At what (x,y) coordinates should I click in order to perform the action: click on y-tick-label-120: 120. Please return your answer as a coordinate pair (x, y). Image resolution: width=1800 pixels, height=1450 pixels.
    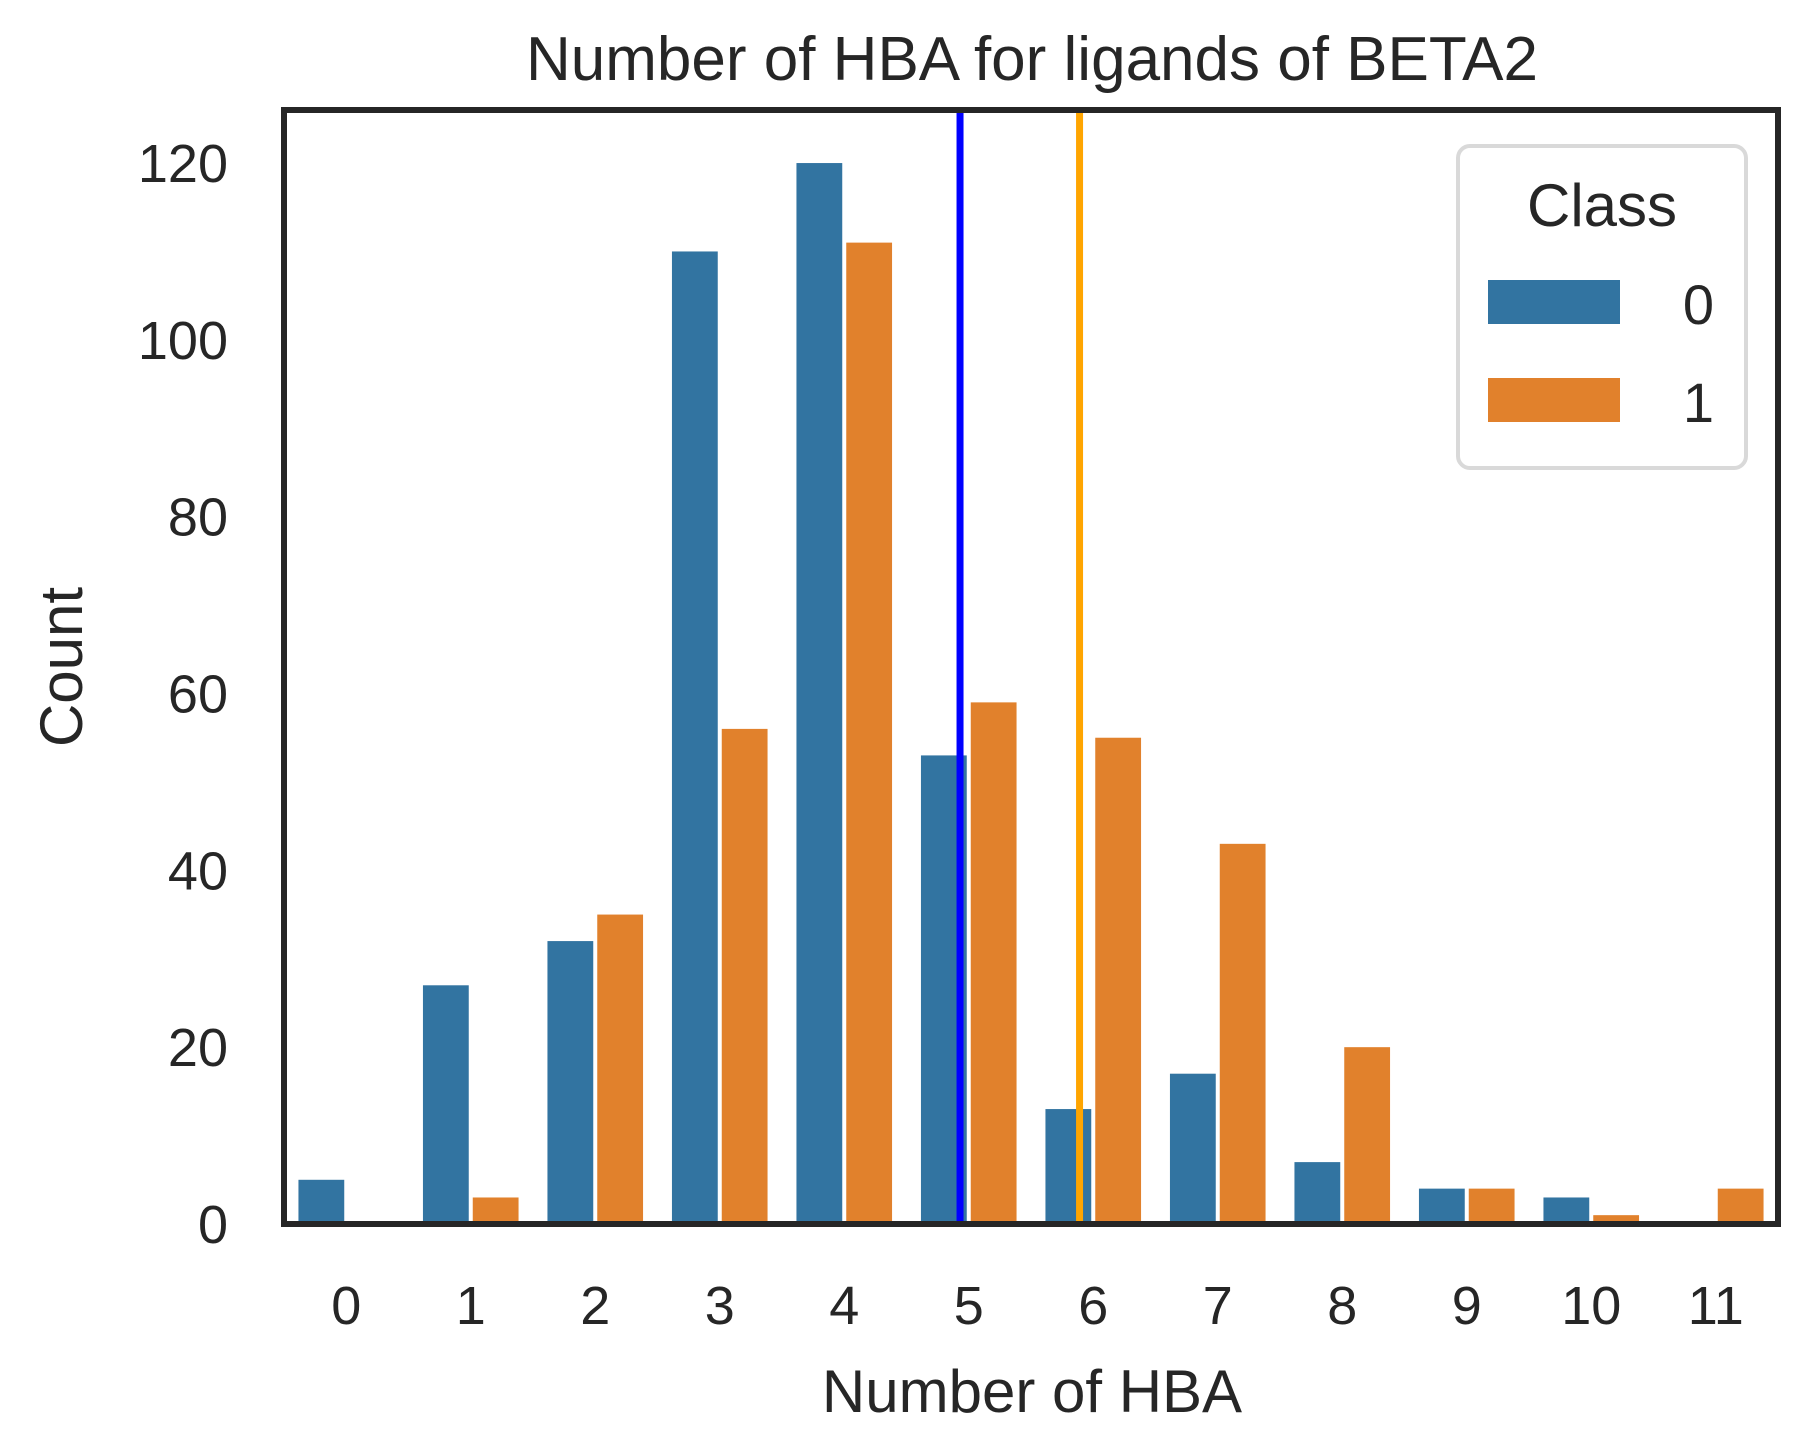
    Looking at the image, I should click on (183, 164).